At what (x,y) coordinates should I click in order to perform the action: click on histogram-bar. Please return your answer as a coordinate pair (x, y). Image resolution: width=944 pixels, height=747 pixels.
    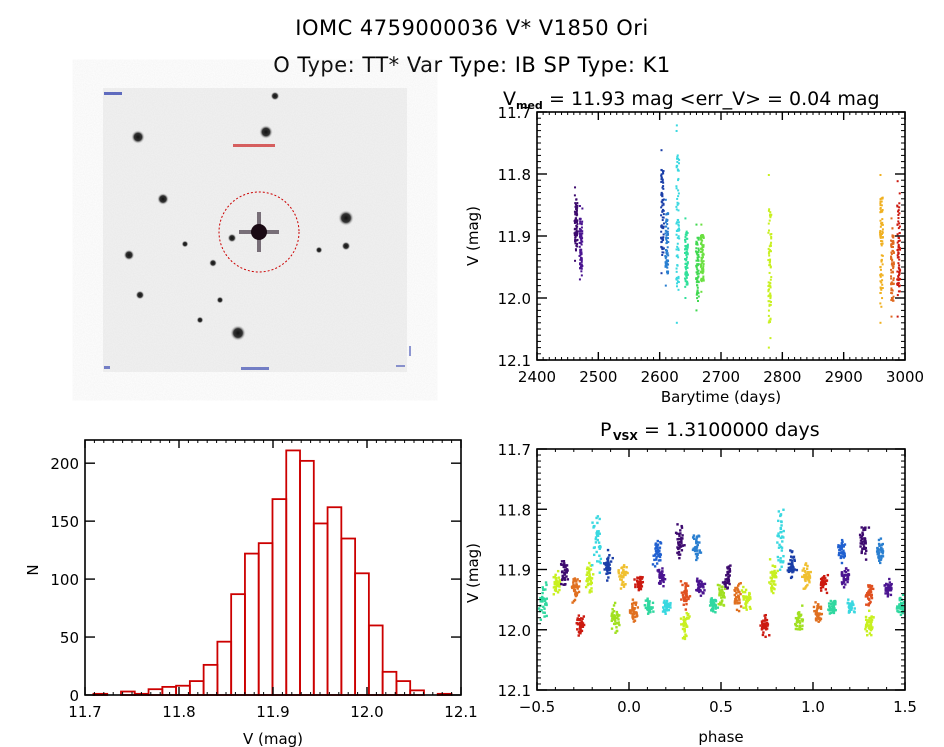
    Looking at the image, I should click on (307, 577).